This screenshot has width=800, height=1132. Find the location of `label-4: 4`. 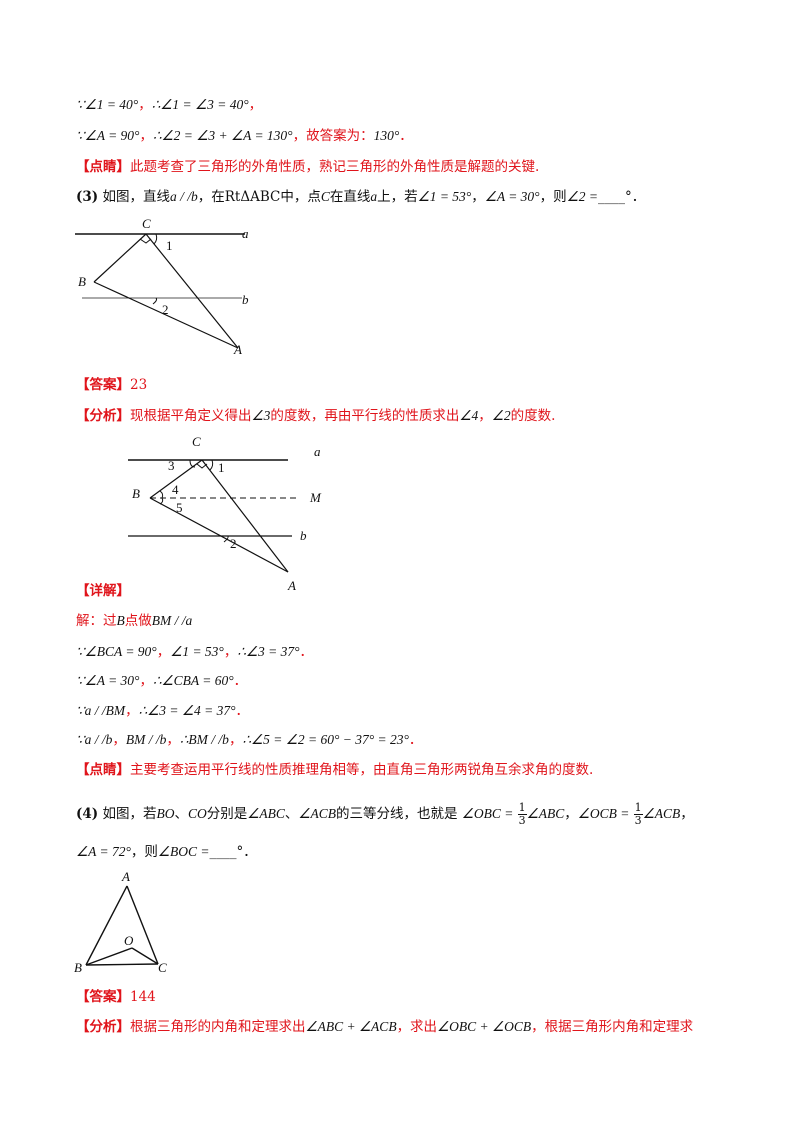

label-4: 4 is located at coordinates (175, 489).